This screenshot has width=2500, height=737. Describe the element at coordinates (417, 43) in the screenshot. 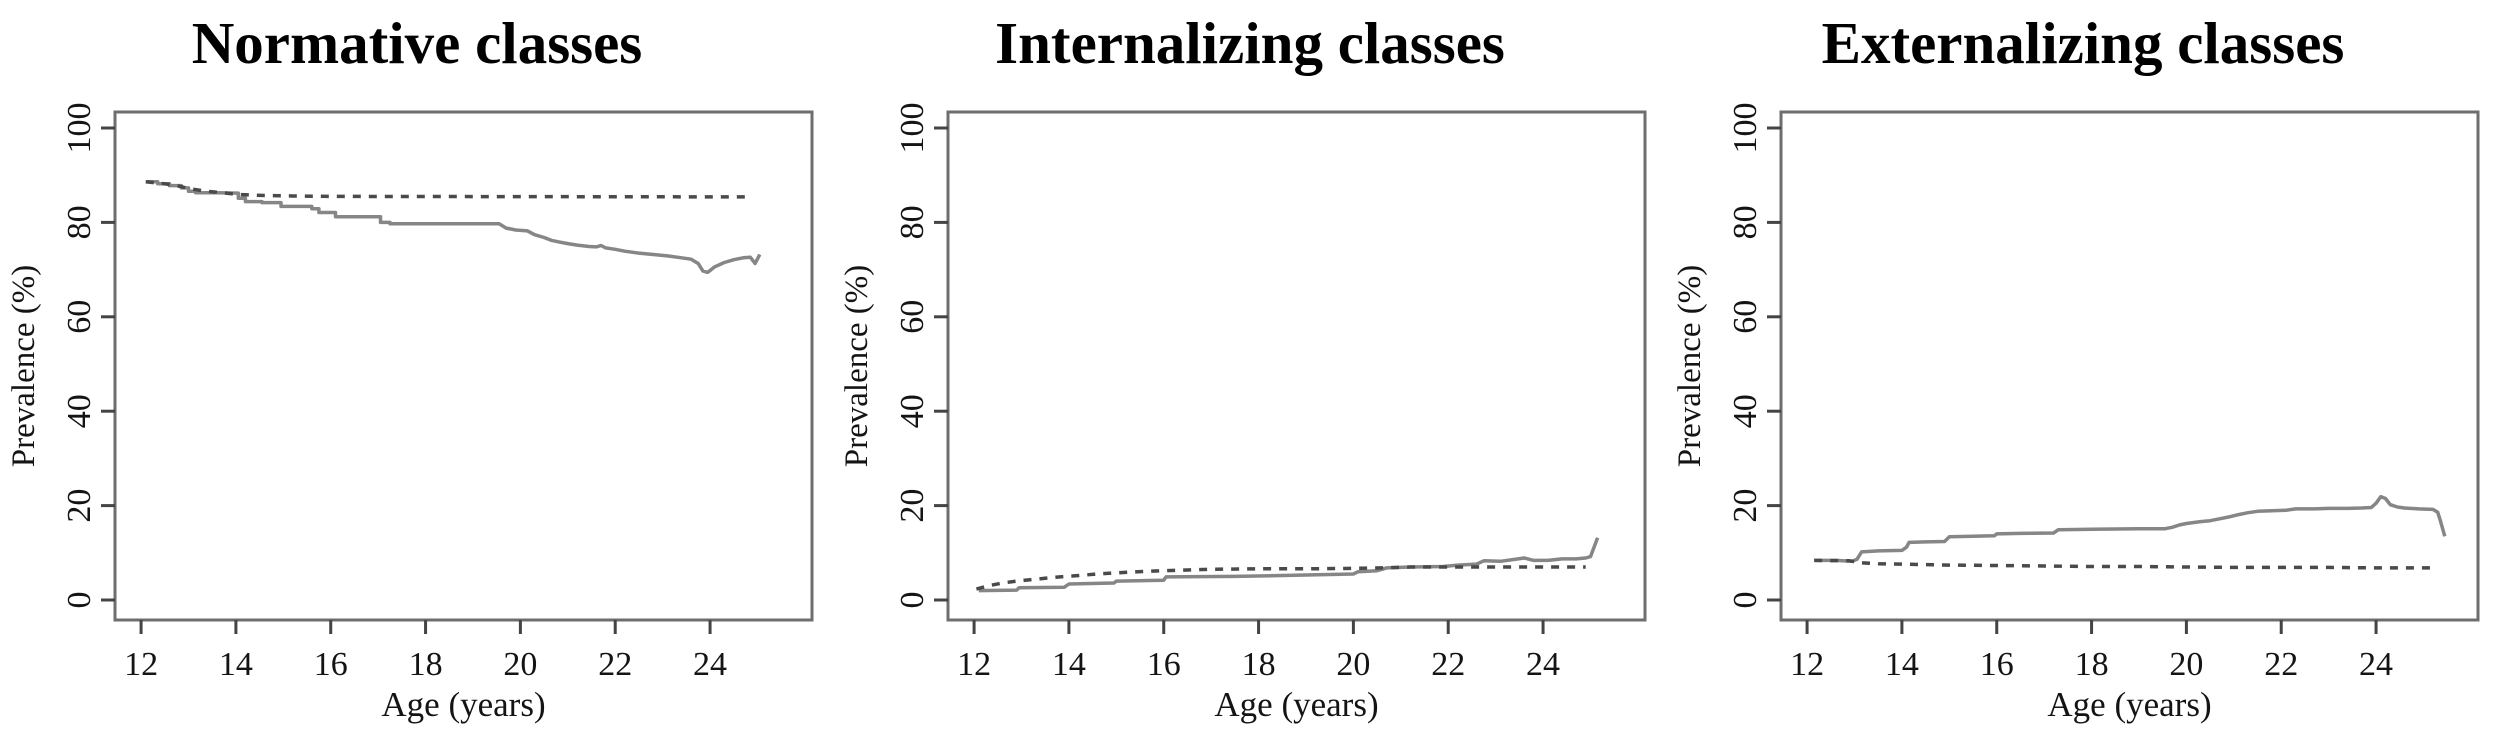

I see `chart-title-normative: Normative classes` at that location.